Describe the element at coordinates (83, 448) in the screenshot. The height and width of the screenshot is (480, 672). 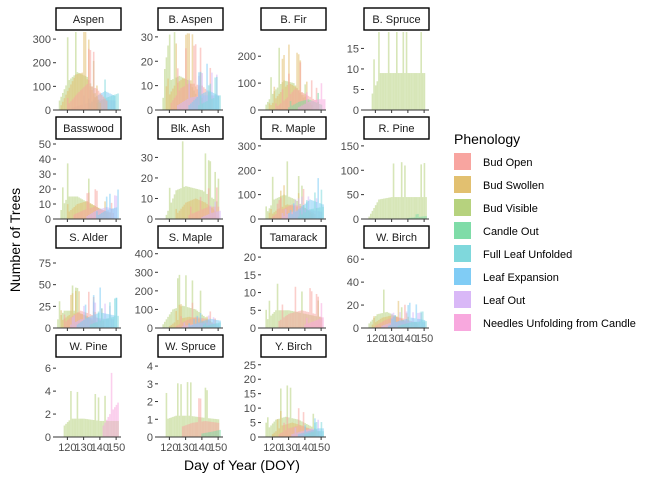
I see `x-tick-label-w-pine-130: 130` at that location.